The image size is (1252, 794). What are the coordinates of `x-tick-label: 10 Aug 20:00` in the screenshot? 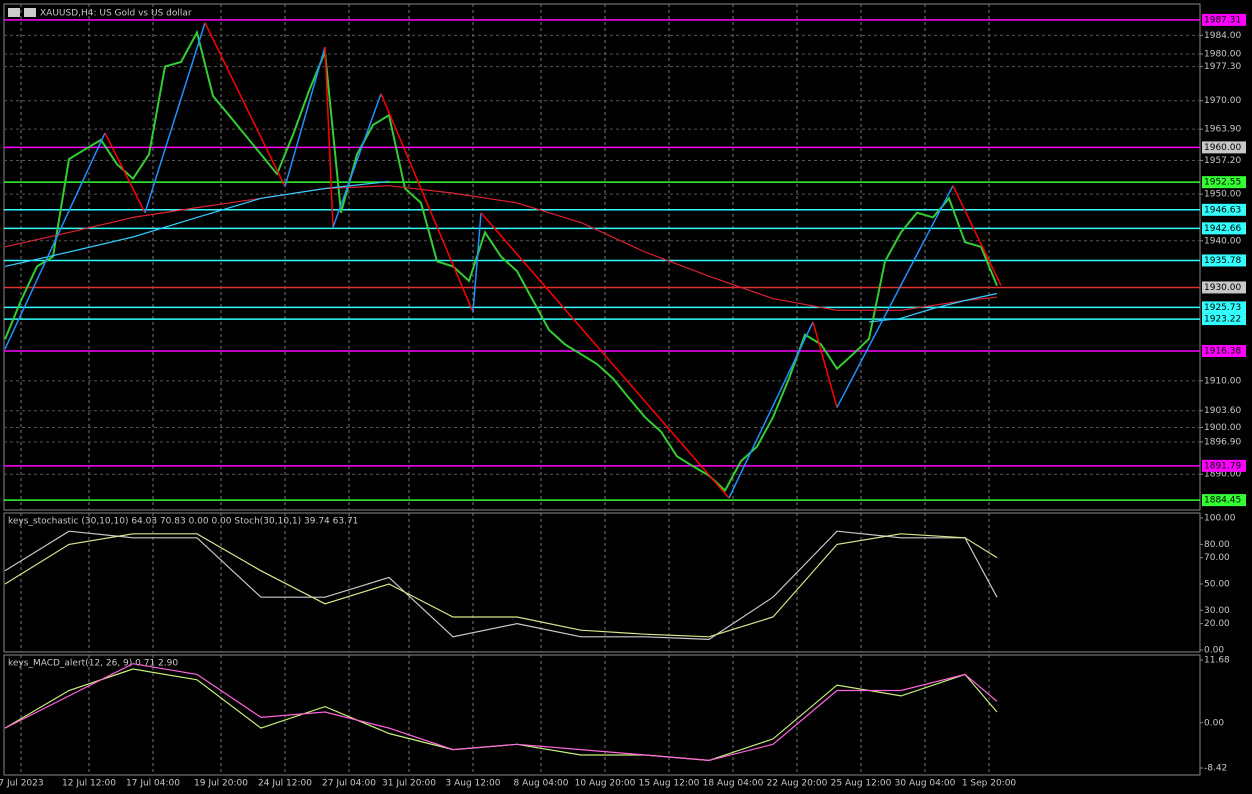 It's located at (605, 784).